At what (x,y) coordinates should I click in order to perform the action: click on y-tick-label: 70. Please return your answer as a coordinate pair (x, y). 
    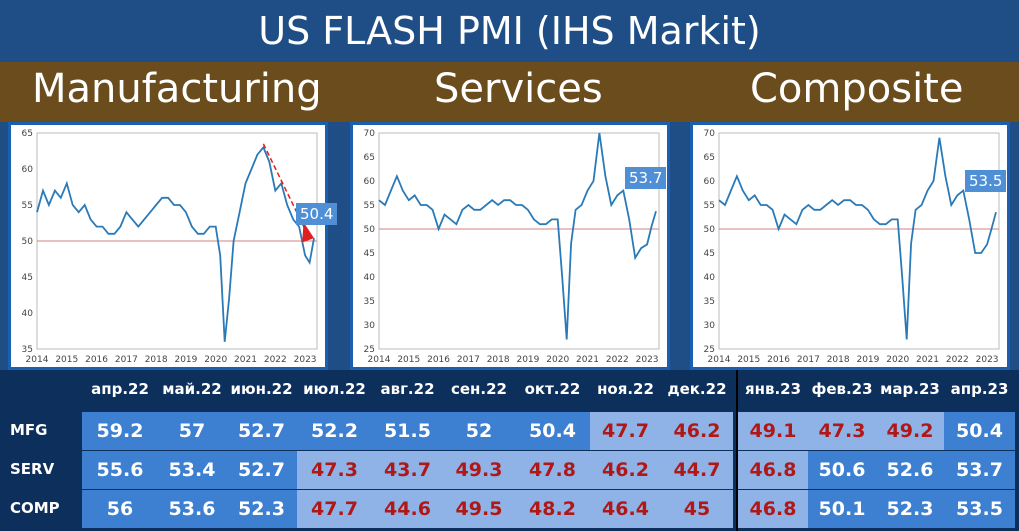
    Looking at the image, I should click on (370, 134).